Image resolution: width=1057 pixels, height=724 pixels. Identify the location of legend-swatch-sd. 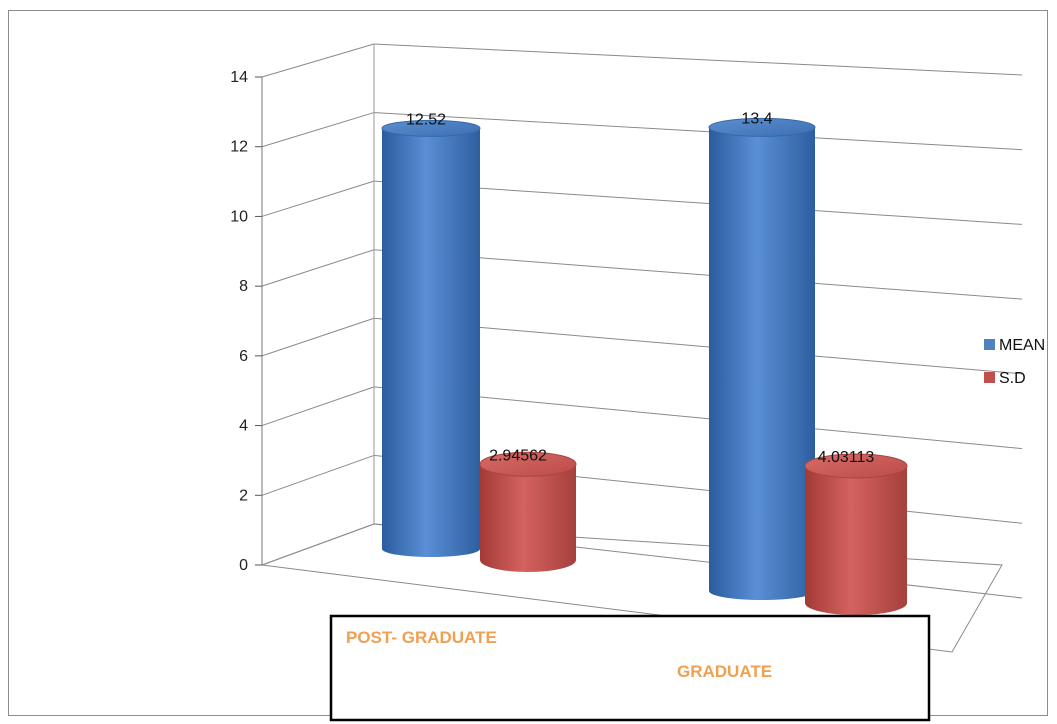
(989, 377).